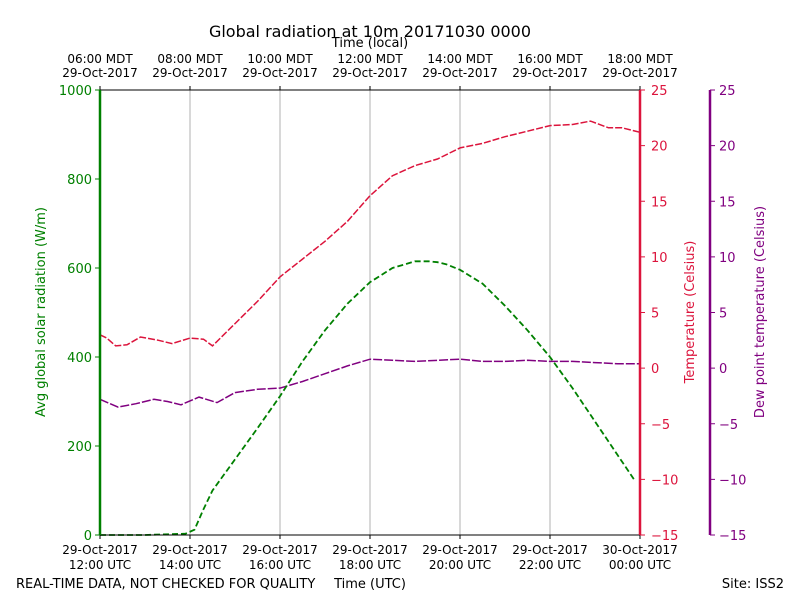  I want to click on top-x-tick-label: 14:00 MDT, so click(460, 59).